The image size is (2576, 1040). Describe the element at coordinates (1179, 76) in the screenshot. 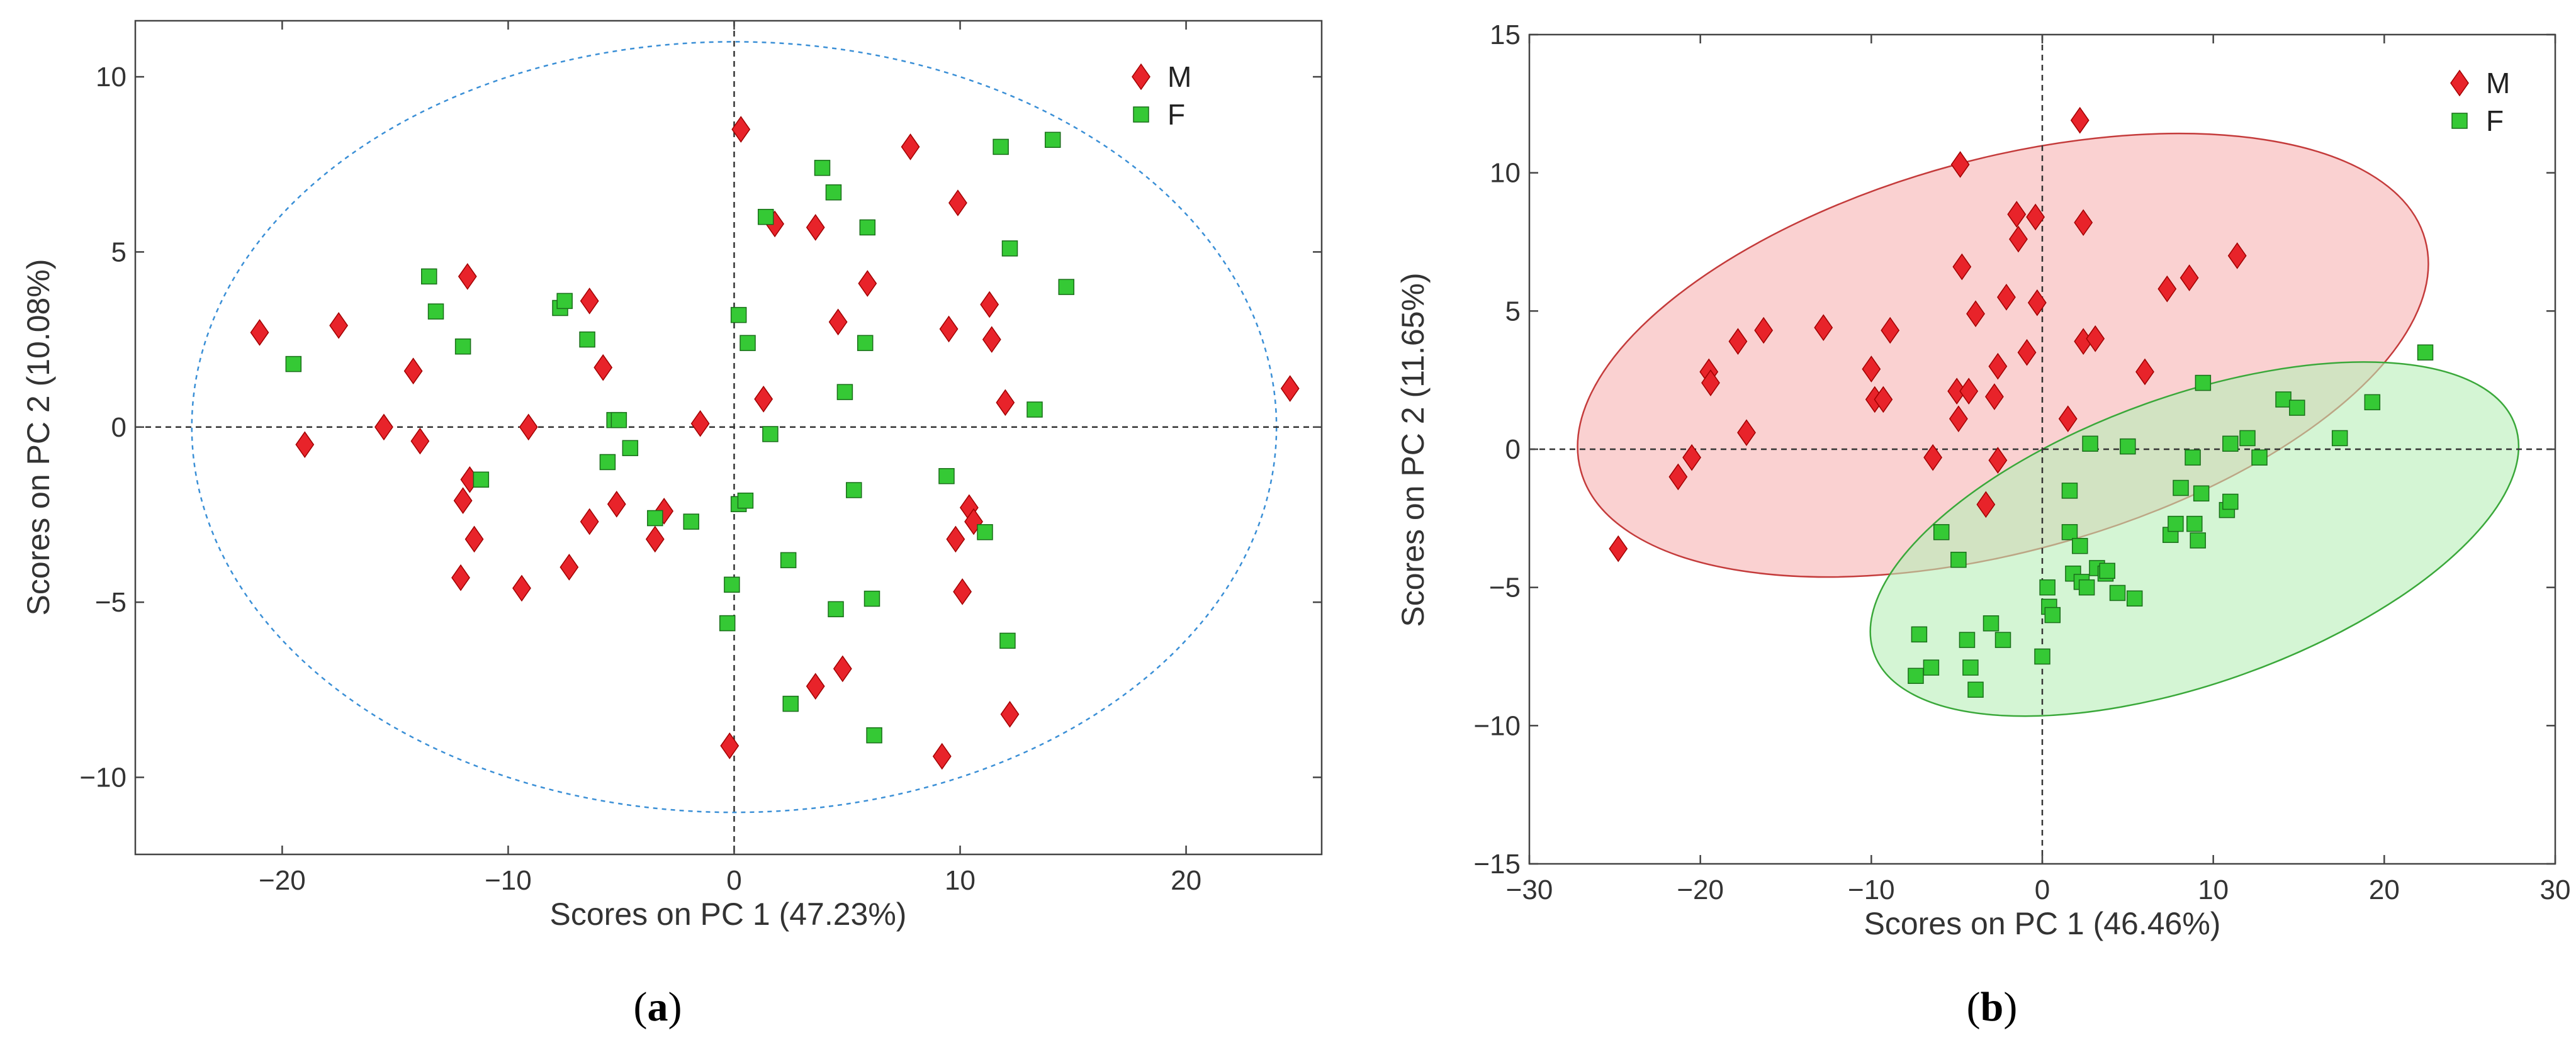

I see `panel-a-legend-label-m: M` at that location.